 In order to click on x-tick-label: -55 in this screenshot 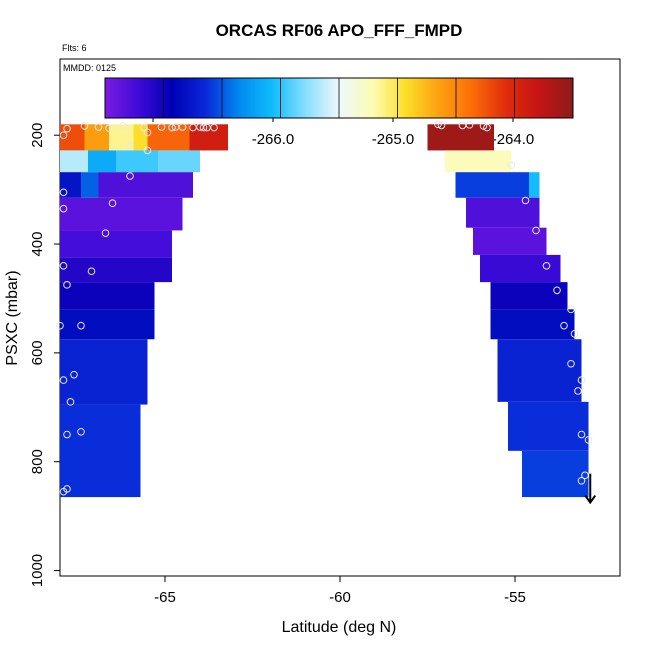, I will do `click(515, 597)`.